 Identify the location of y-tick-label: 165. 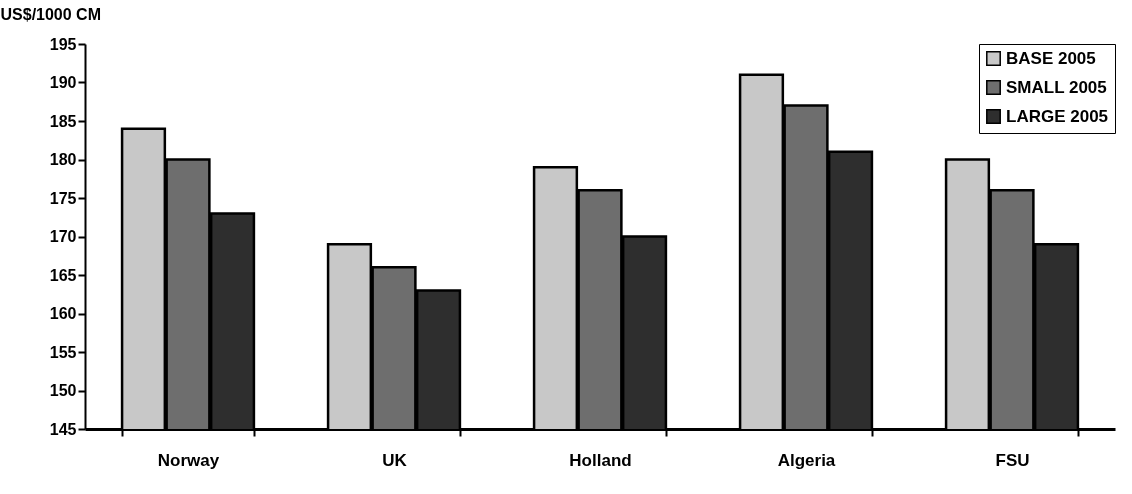
(63, 275).